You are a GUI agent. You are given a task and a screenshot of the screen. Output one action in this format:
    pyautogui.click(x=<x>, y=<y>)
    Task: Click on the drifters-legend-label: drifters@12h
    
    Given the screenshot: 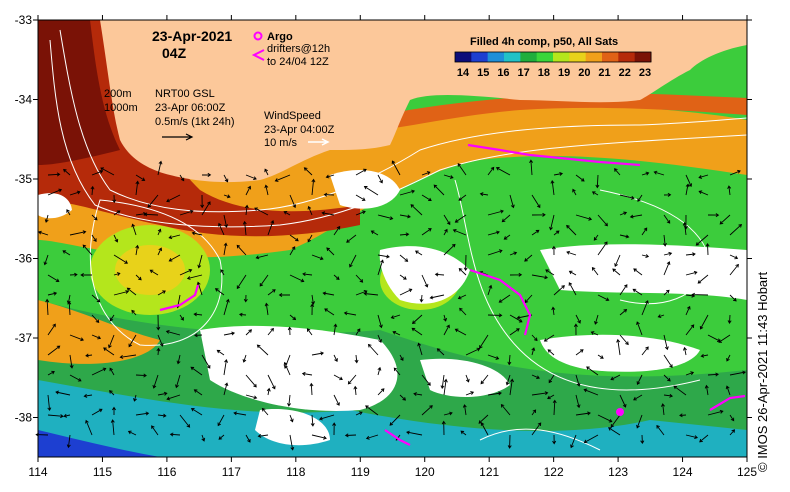 What is the action you would take?
    pyautogui.click(x=298, y=49)
    